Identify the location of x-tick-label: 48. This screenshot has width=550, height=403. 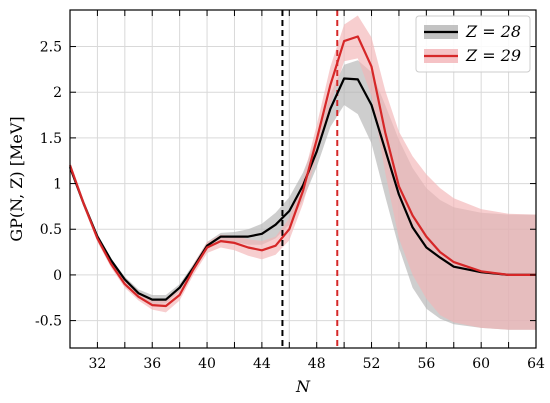
(317, 364).